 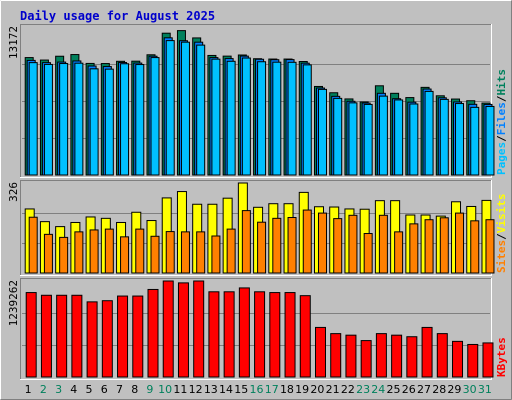 I want to click on bar-sites-day-4-fill, so click(x=79, y=252).